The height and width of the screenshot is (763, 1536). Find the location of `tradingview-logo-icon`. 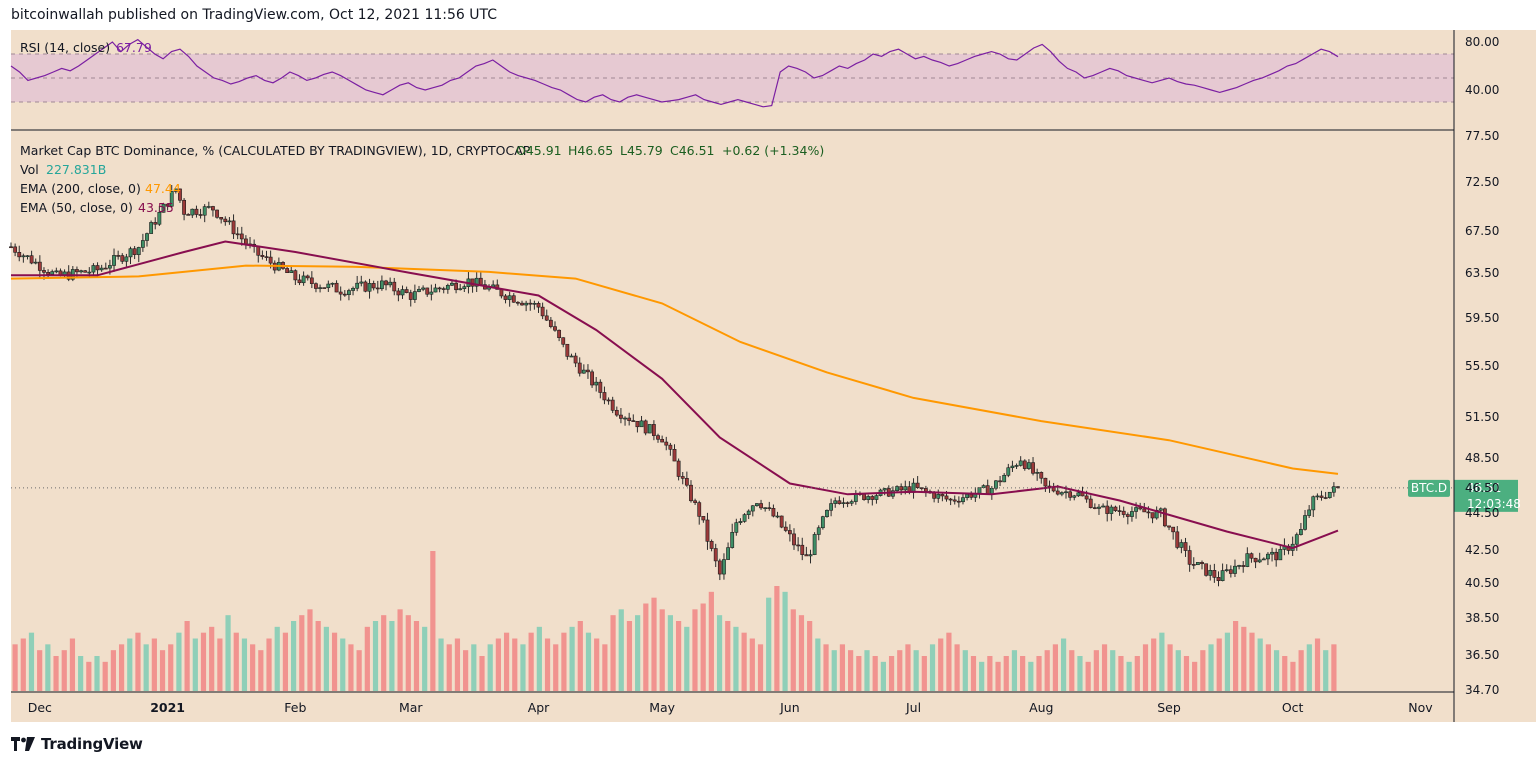

tradingview-logo-icon is located at coordinates (23, 744).